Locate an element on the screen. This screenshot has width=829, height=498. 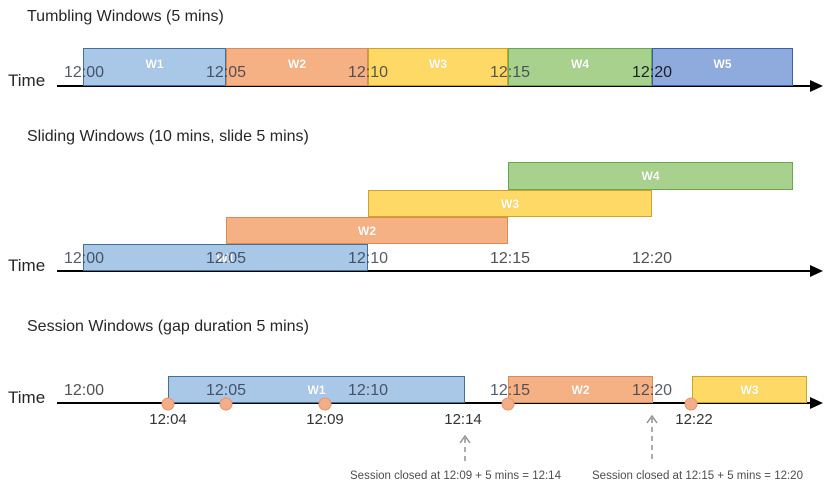
tumbling-tick-1200: 12:00 is located at coordinates (84, 72).